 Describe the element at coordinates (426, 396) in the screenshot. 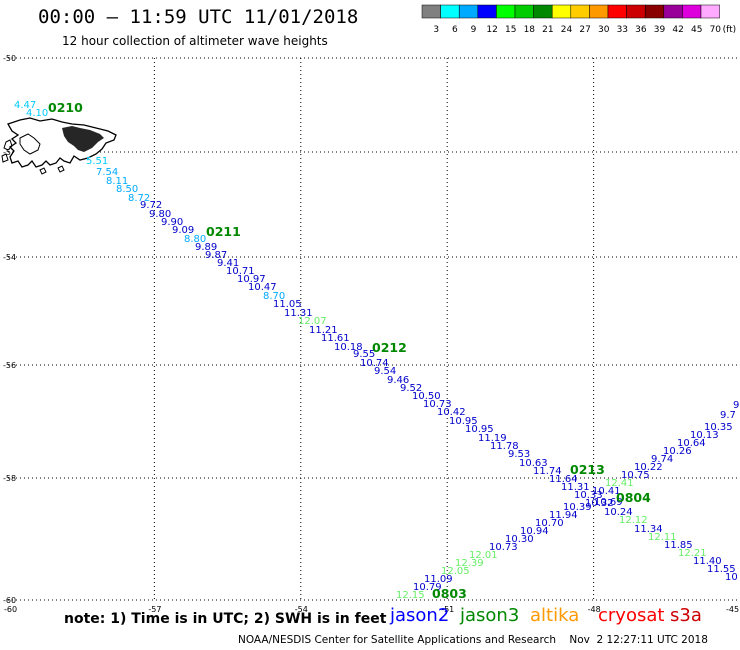

I see `swh-value: 10.50` at that location.